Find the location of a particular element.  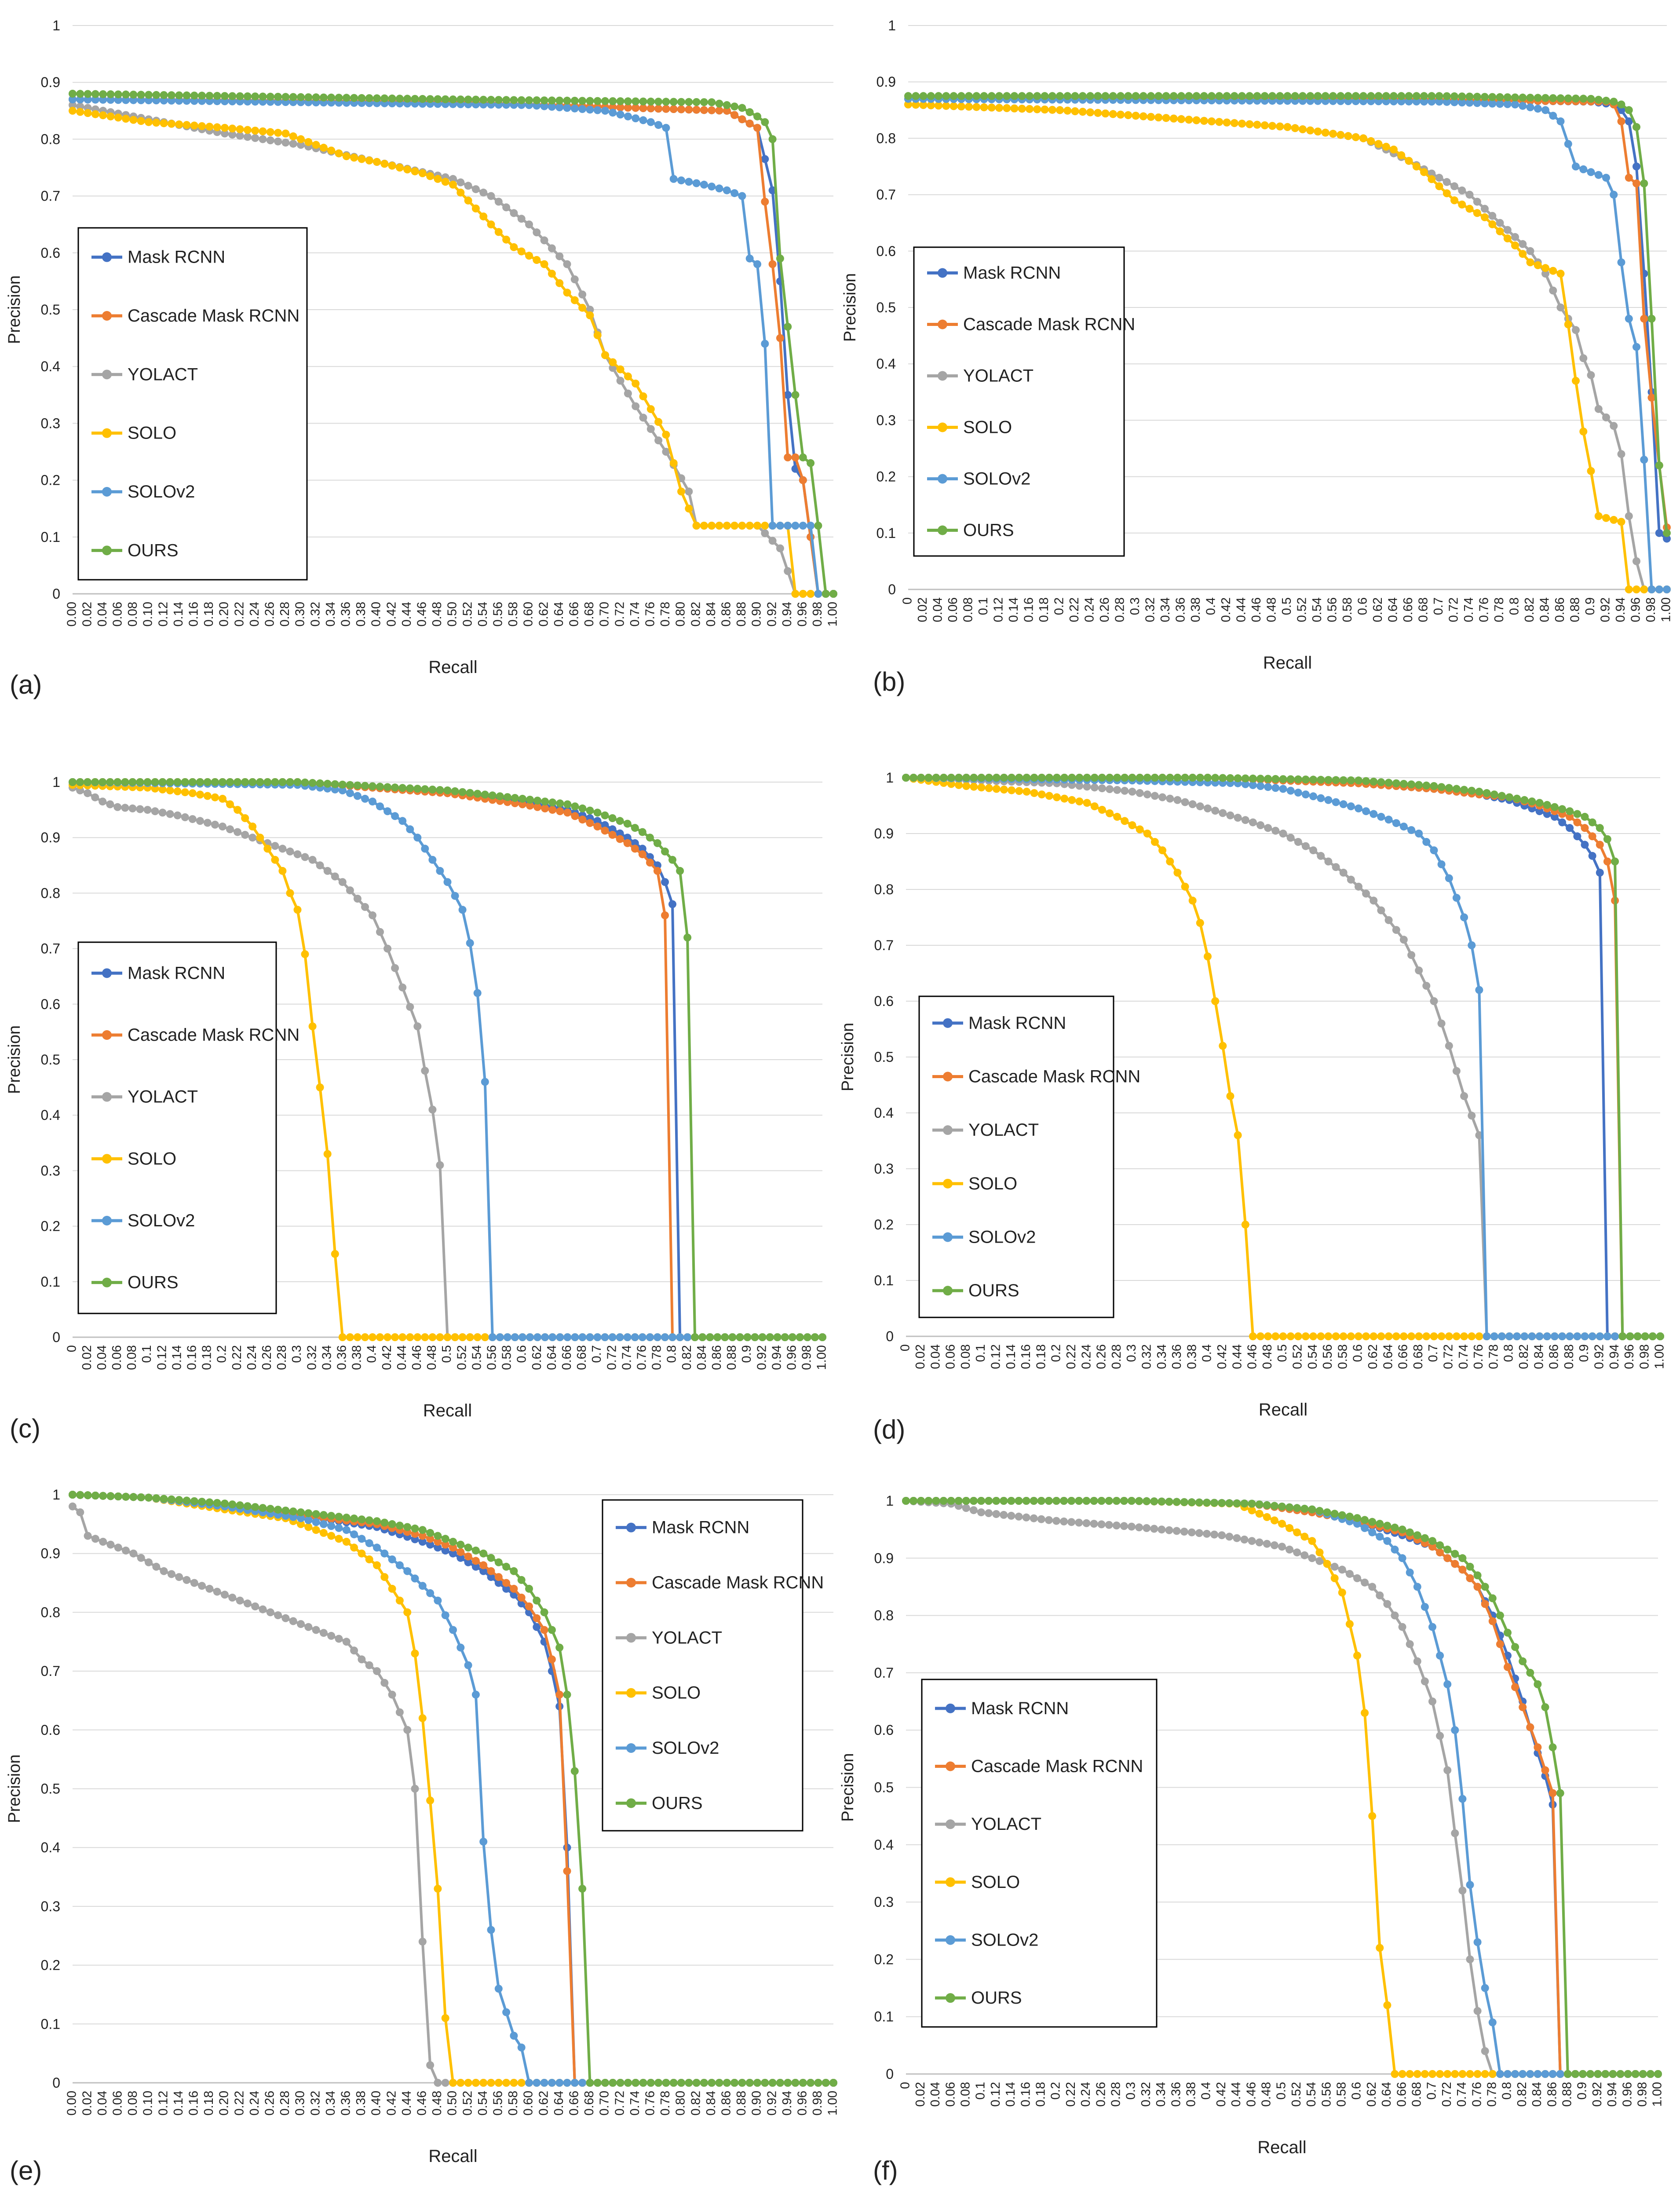

x-tick-label: 0 is located at coordinates (908, 600).